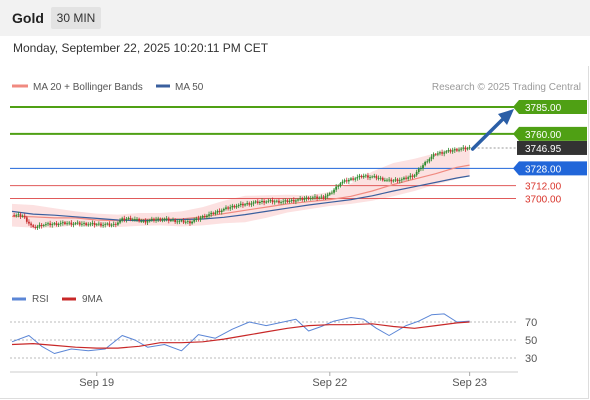 The image size is (590, 400). I want to click on ma50-line, so click(240, 198).